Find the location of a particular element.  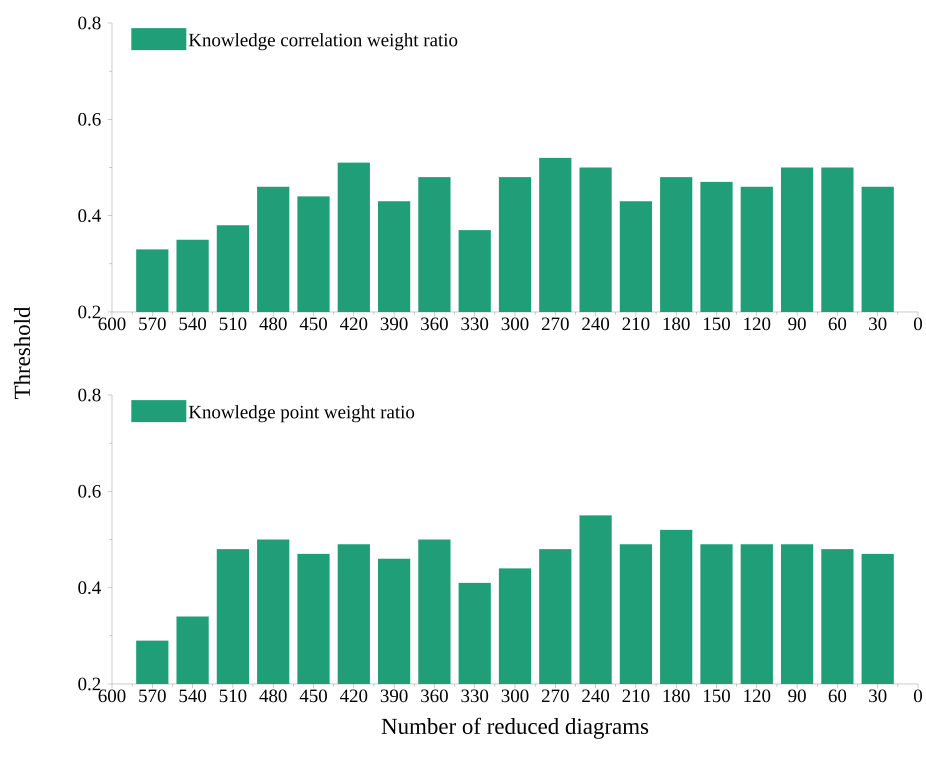

legend-label: Knowledge correlation weight ratio is located at coordinates (323, 41).